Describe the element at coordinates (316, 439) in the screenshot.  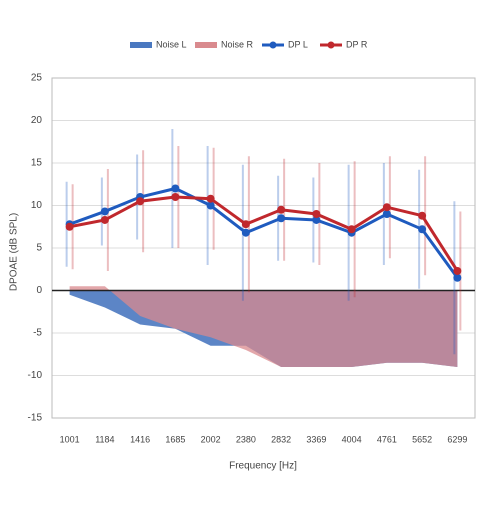
I see `x-tick-label: 3369` at that location.